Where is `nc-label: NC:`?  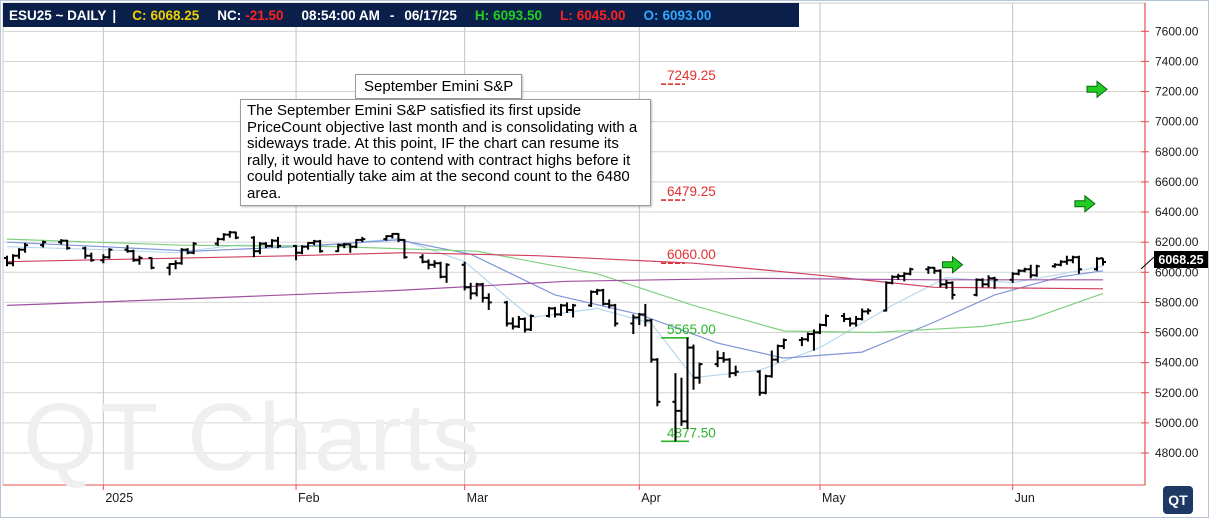 nc-label: NC: is located at coordinates (229, 15).